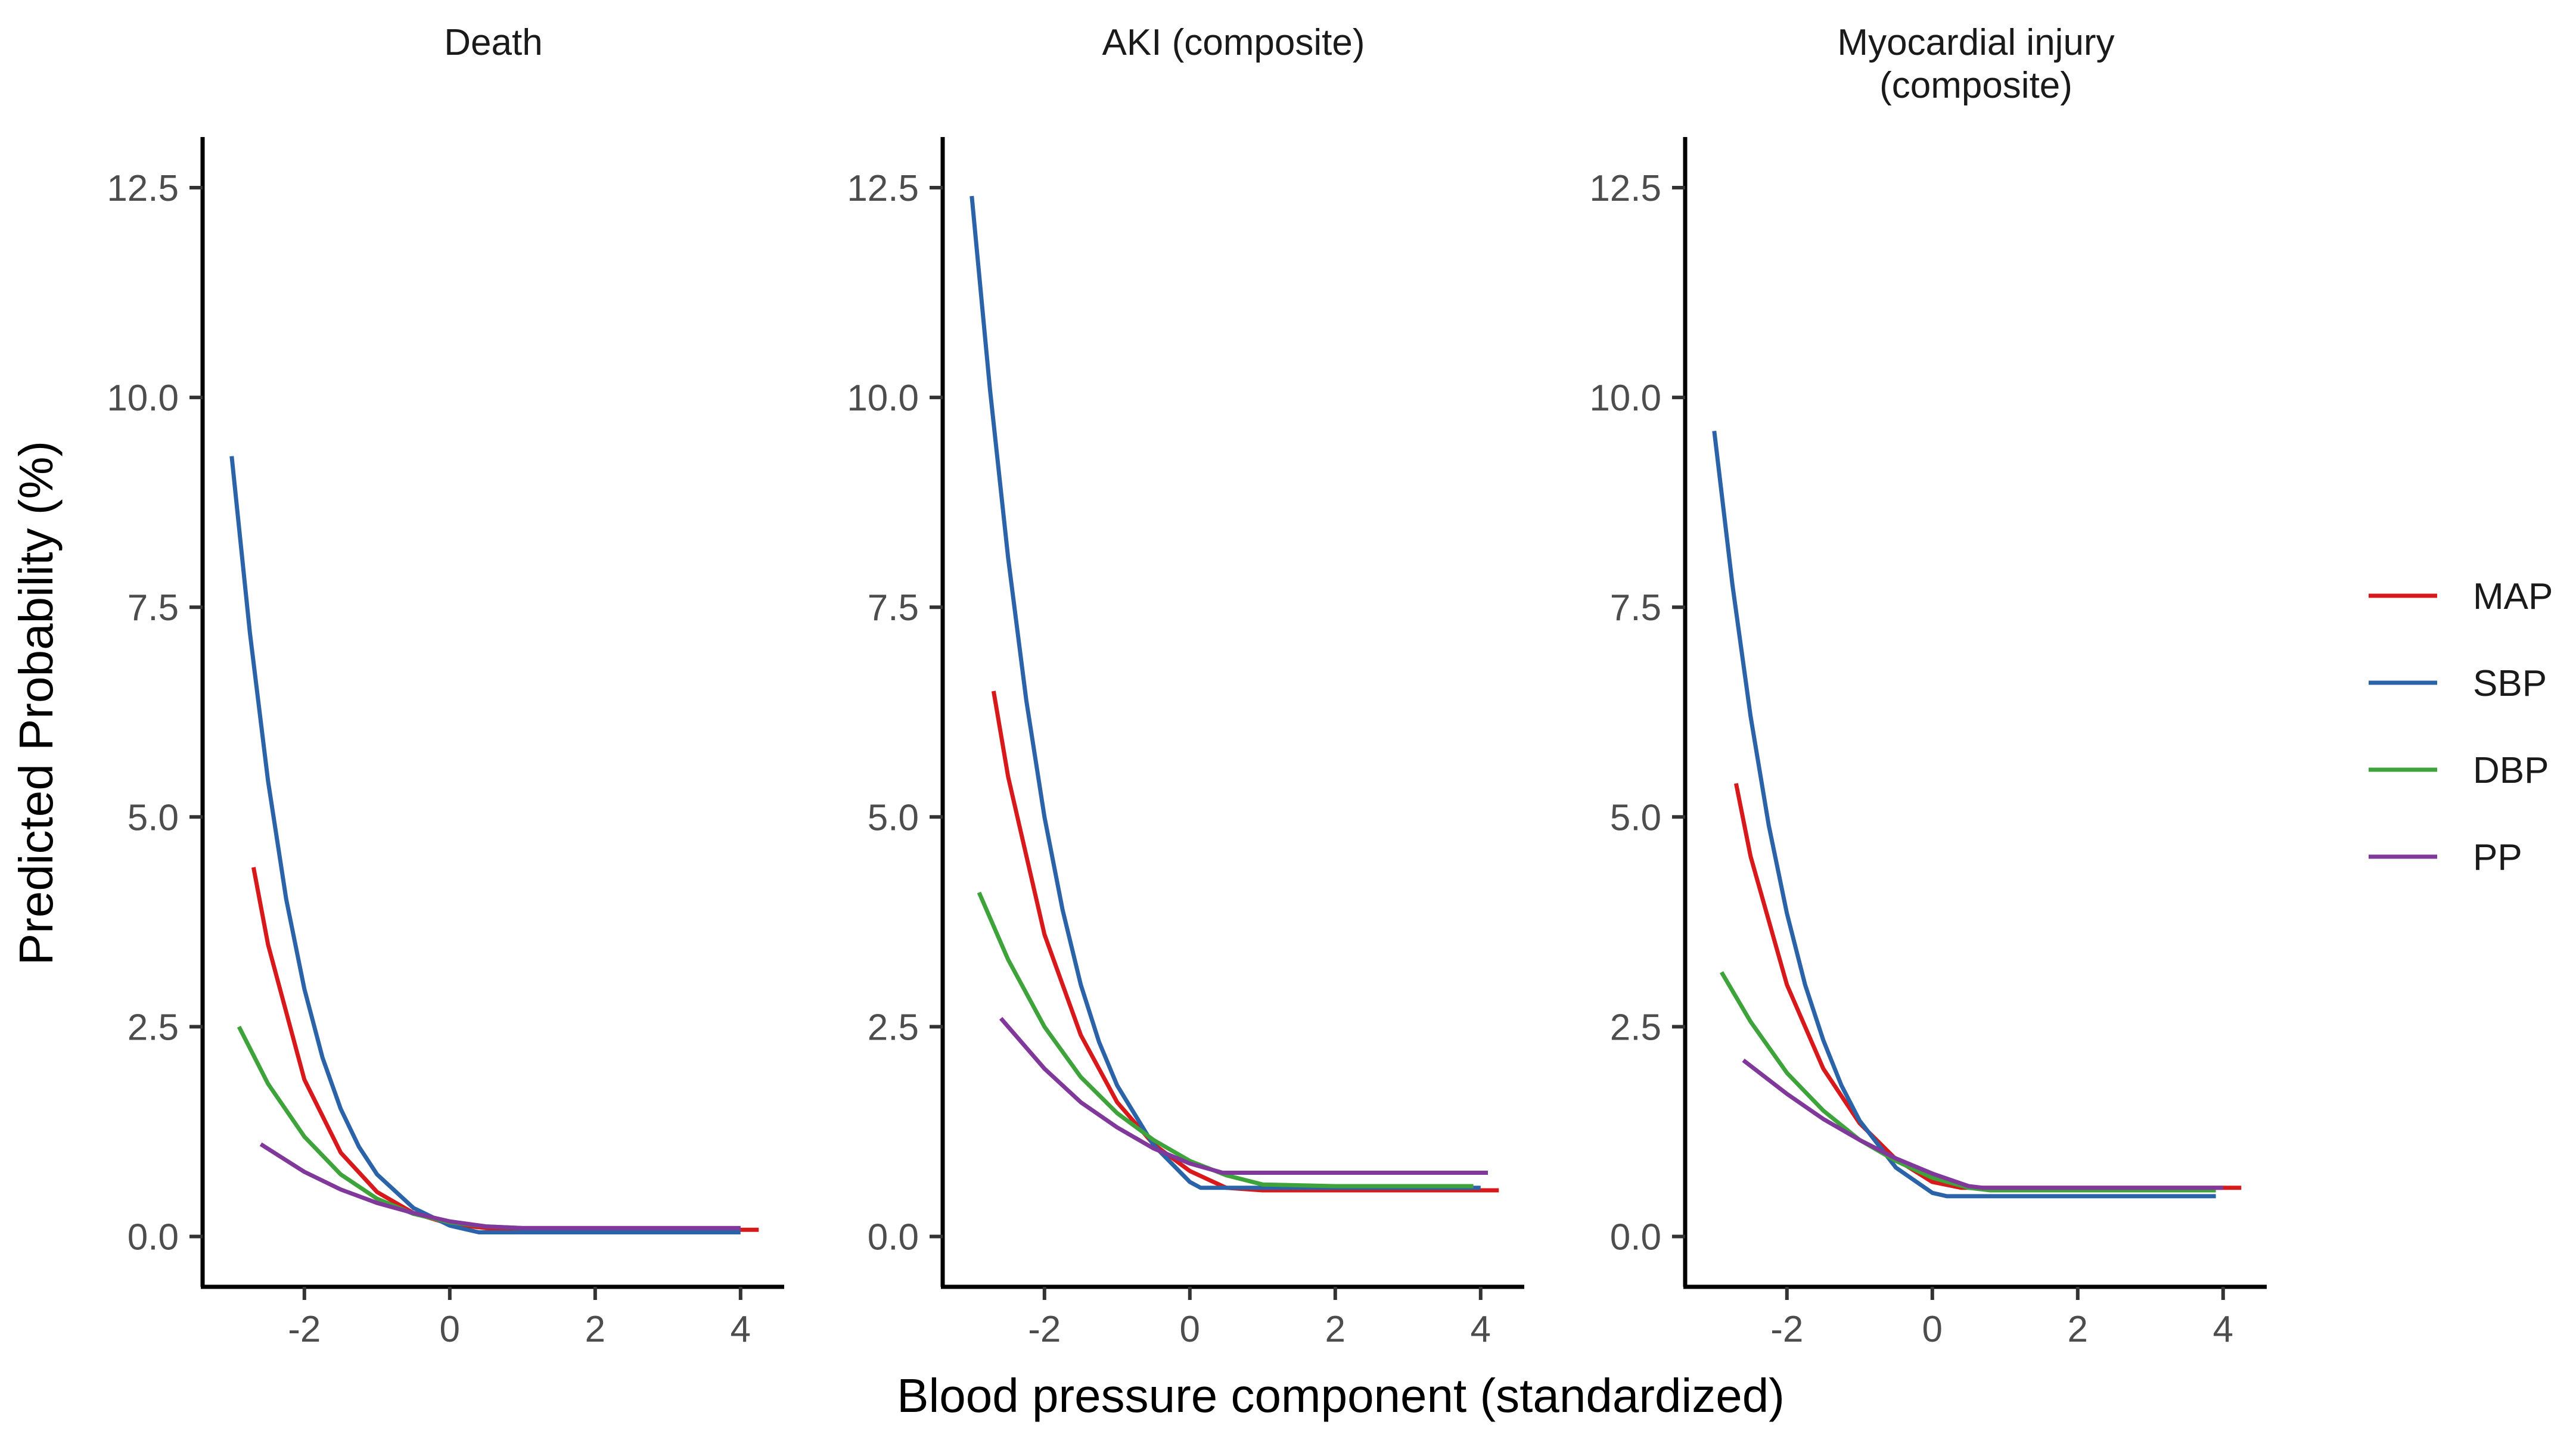 This screenshot has height=1431, width=2576. Describe the element at coordinates (2497, 857) in the screenshot. I see `legend-label-pp: PP` at that location.